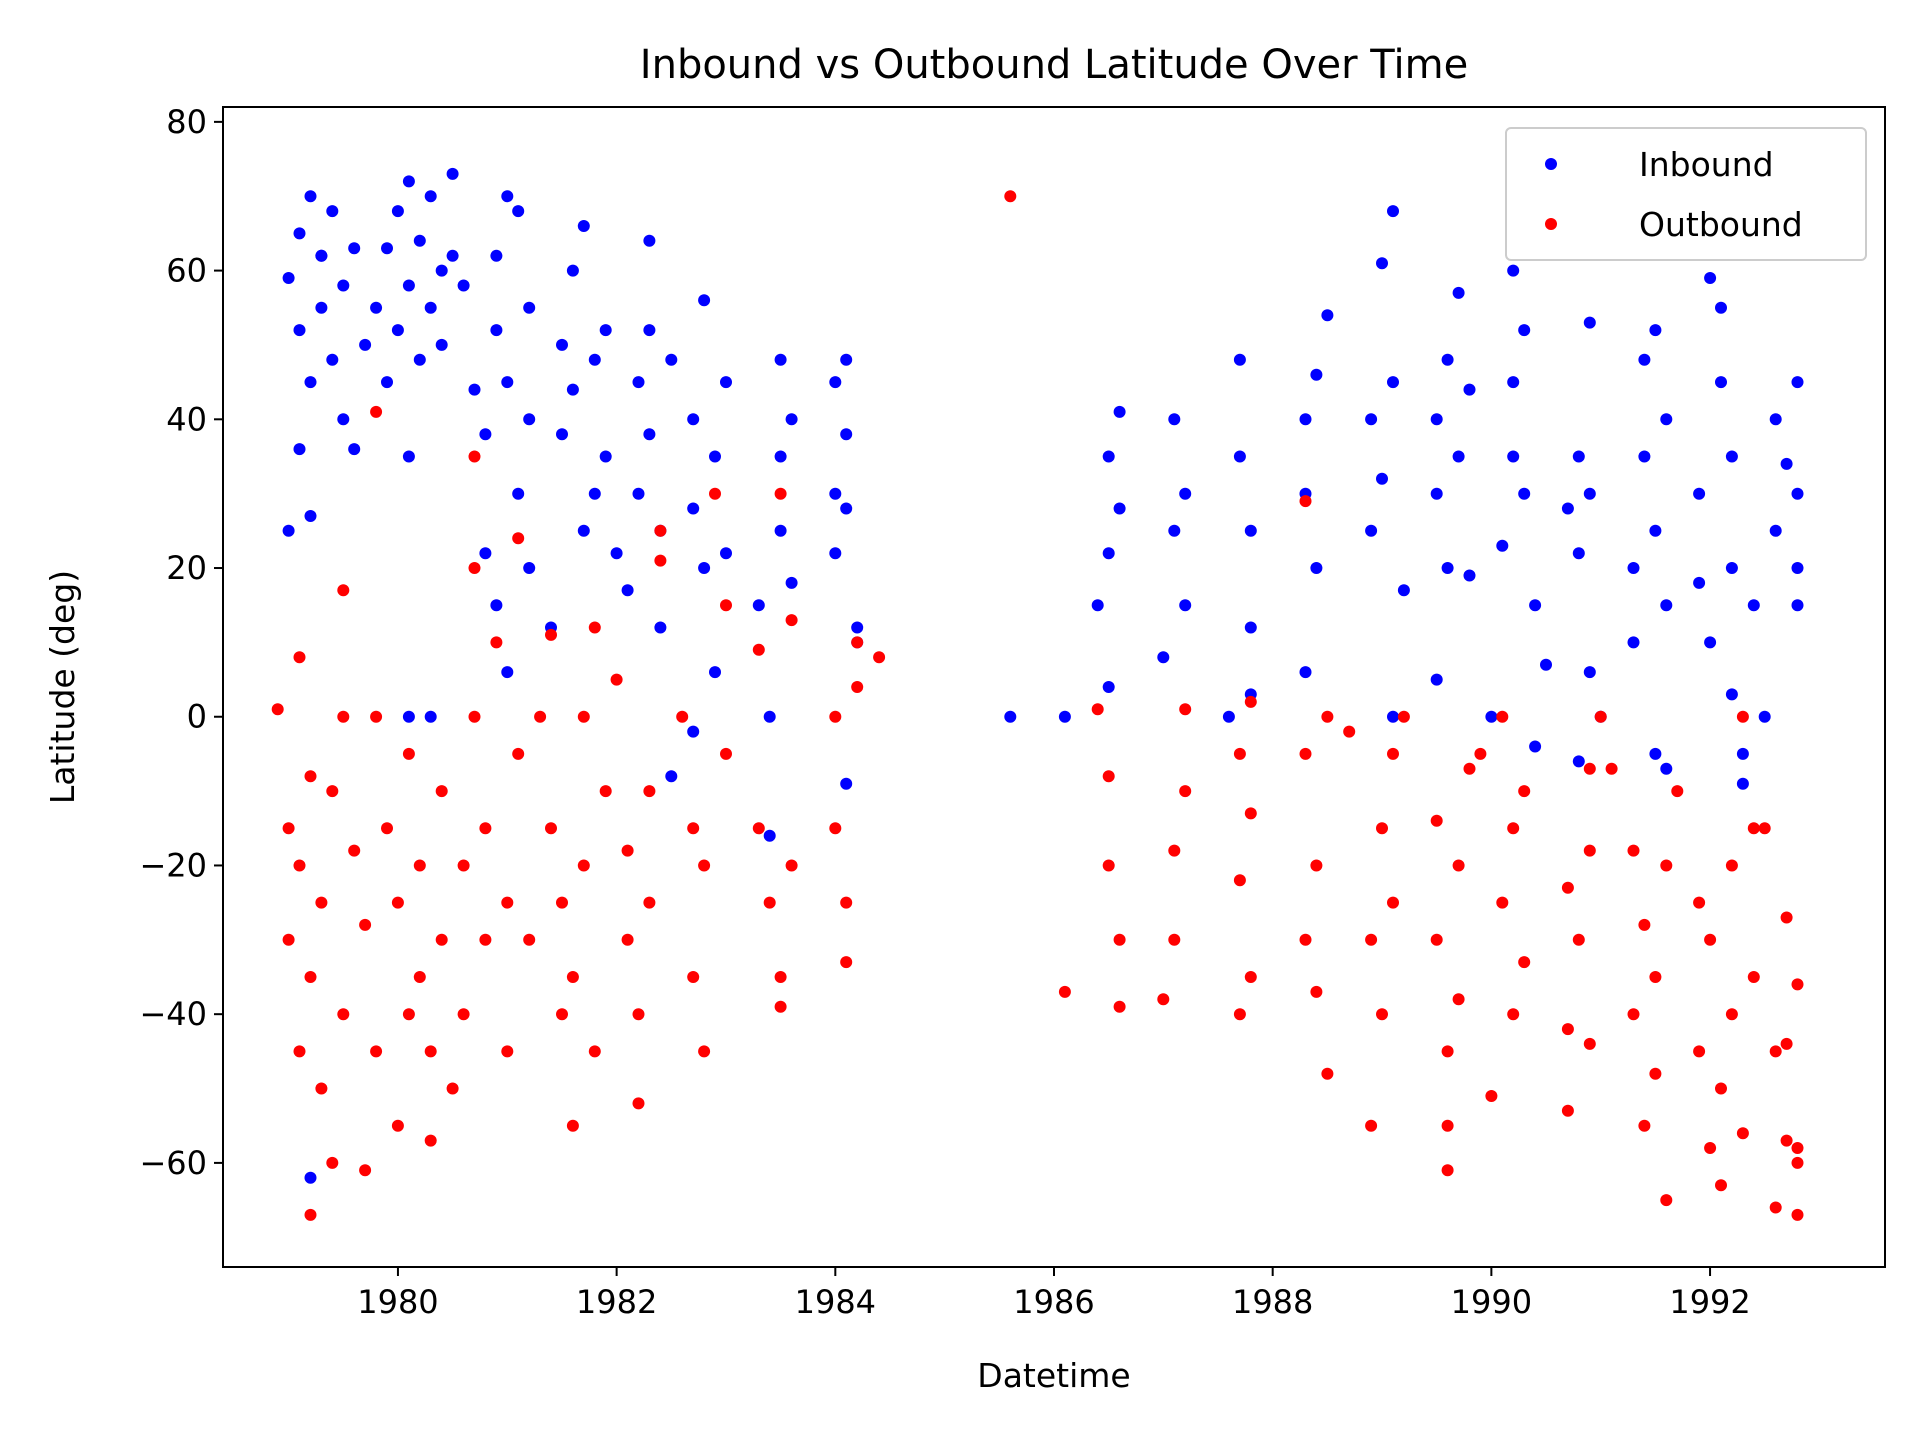  Describe the element at coordinates (173, 865) in the screenshot. I see `y-tick-label: −20` at that location.